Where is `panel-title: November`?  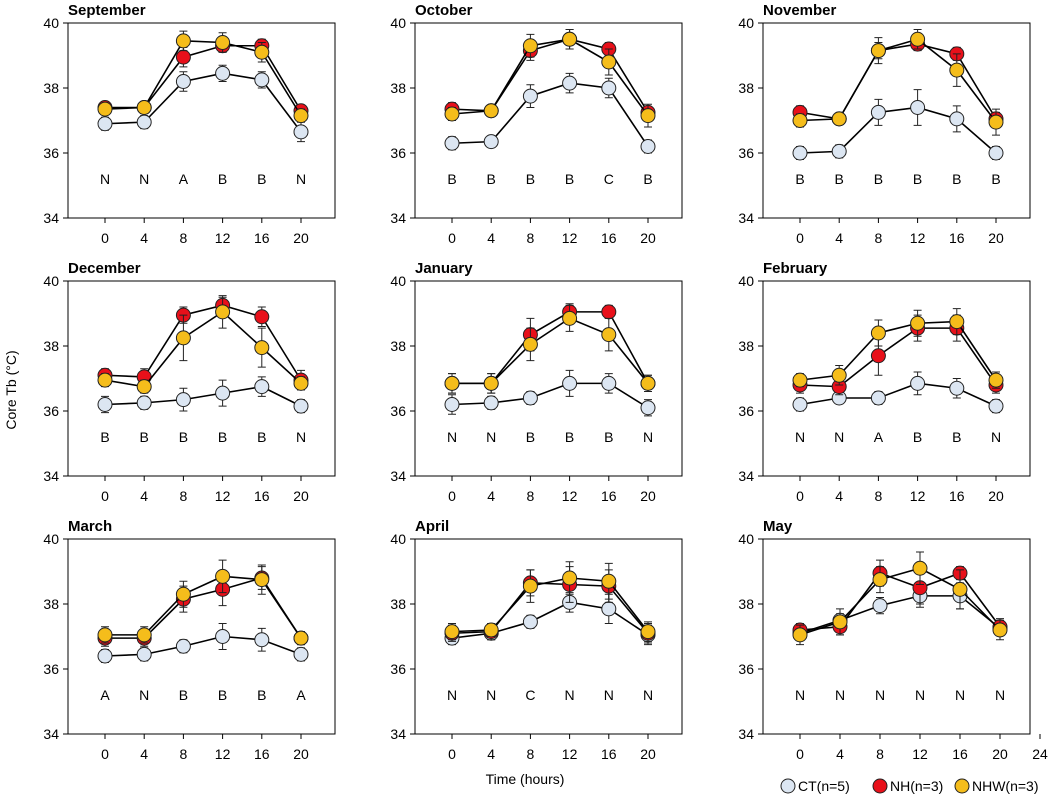 panel-title: November is located at coordinates (800, 10).